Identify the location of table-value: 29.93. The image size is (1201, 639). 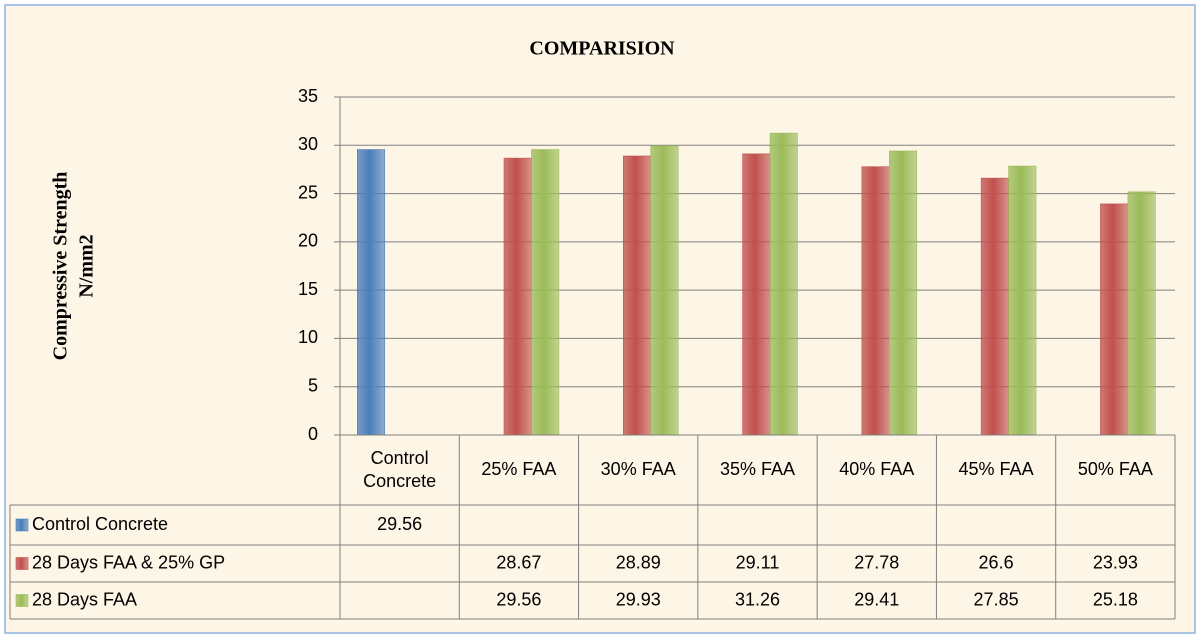
(638, 599).